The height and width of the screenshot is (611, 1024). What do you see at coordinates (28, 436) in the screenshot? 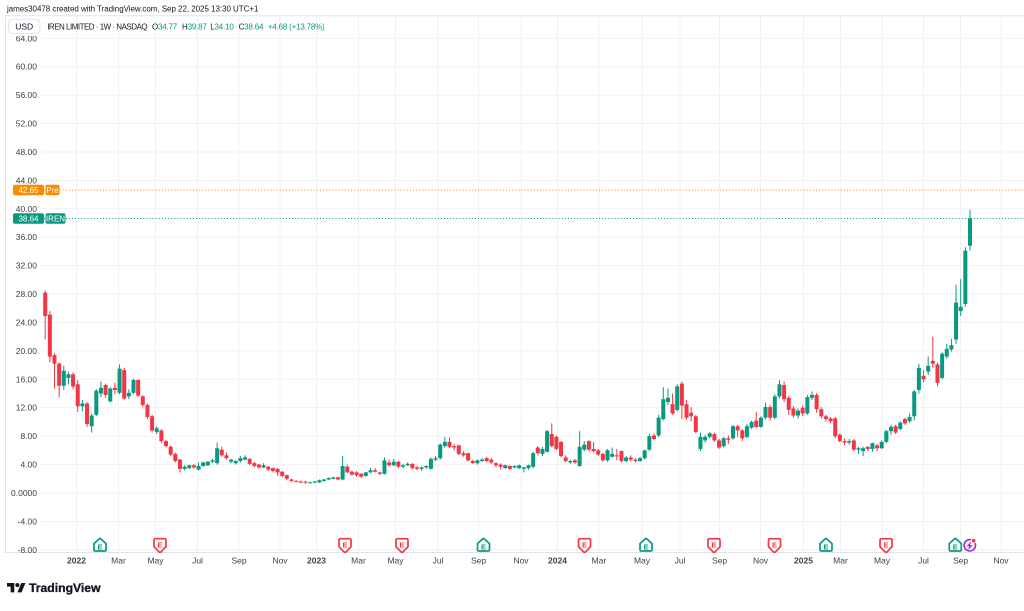
I see `svg-text: 8.00` at bounding box center [28, 436].